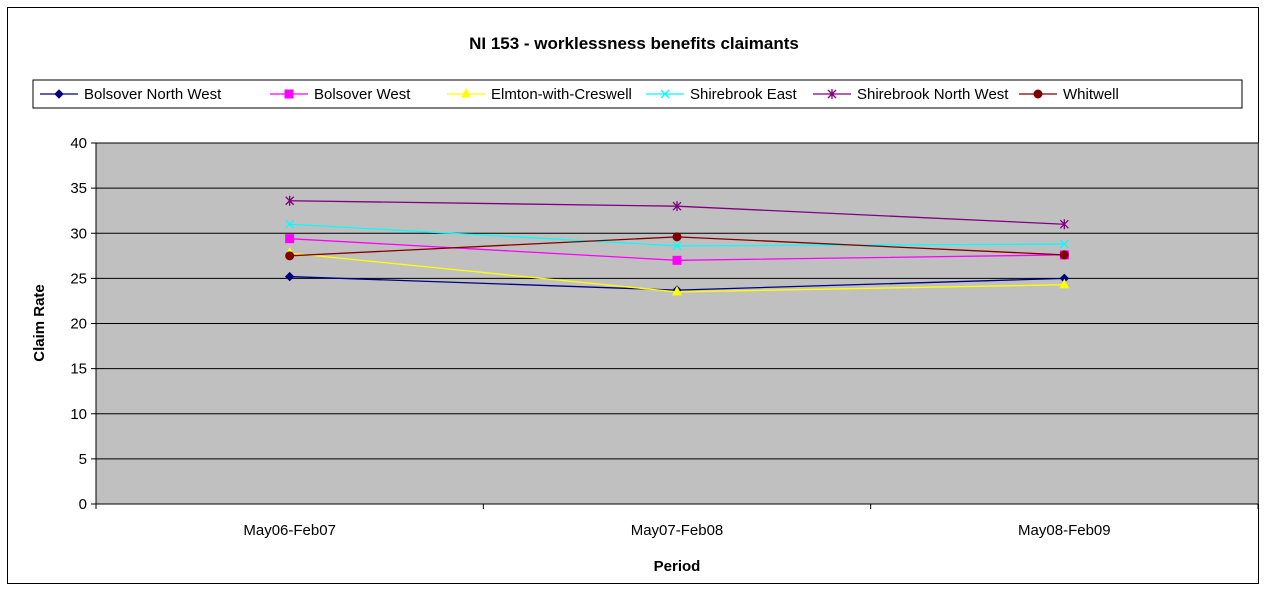  I want to click on legend-entry: Shirebrook East, so click(722, 94).